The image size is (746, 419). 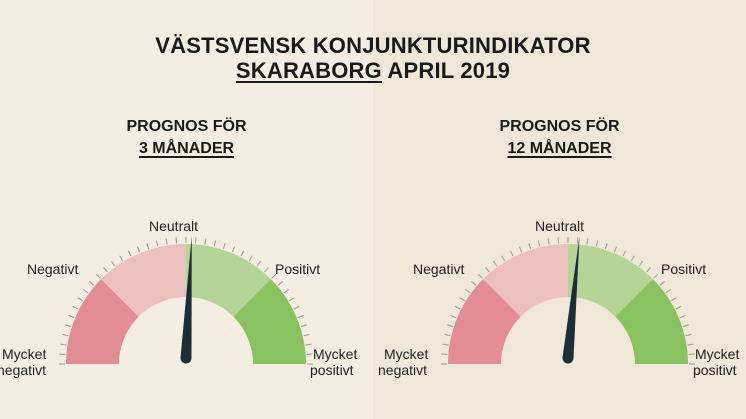 I want to click on gauge-2-heading: PROGNOS FÖR 12 MÅNADER, so click(x=559, y=138).